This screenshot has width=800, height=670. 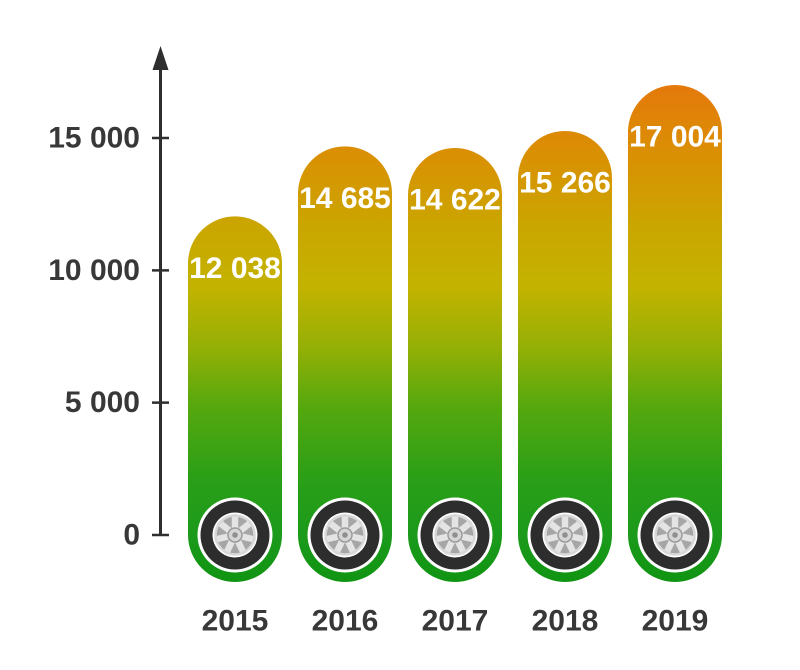 What do you see at coordinates (565, 621) in the screenshot?
I see `category-label-2018: 2018` at bounding box center [565, 621].